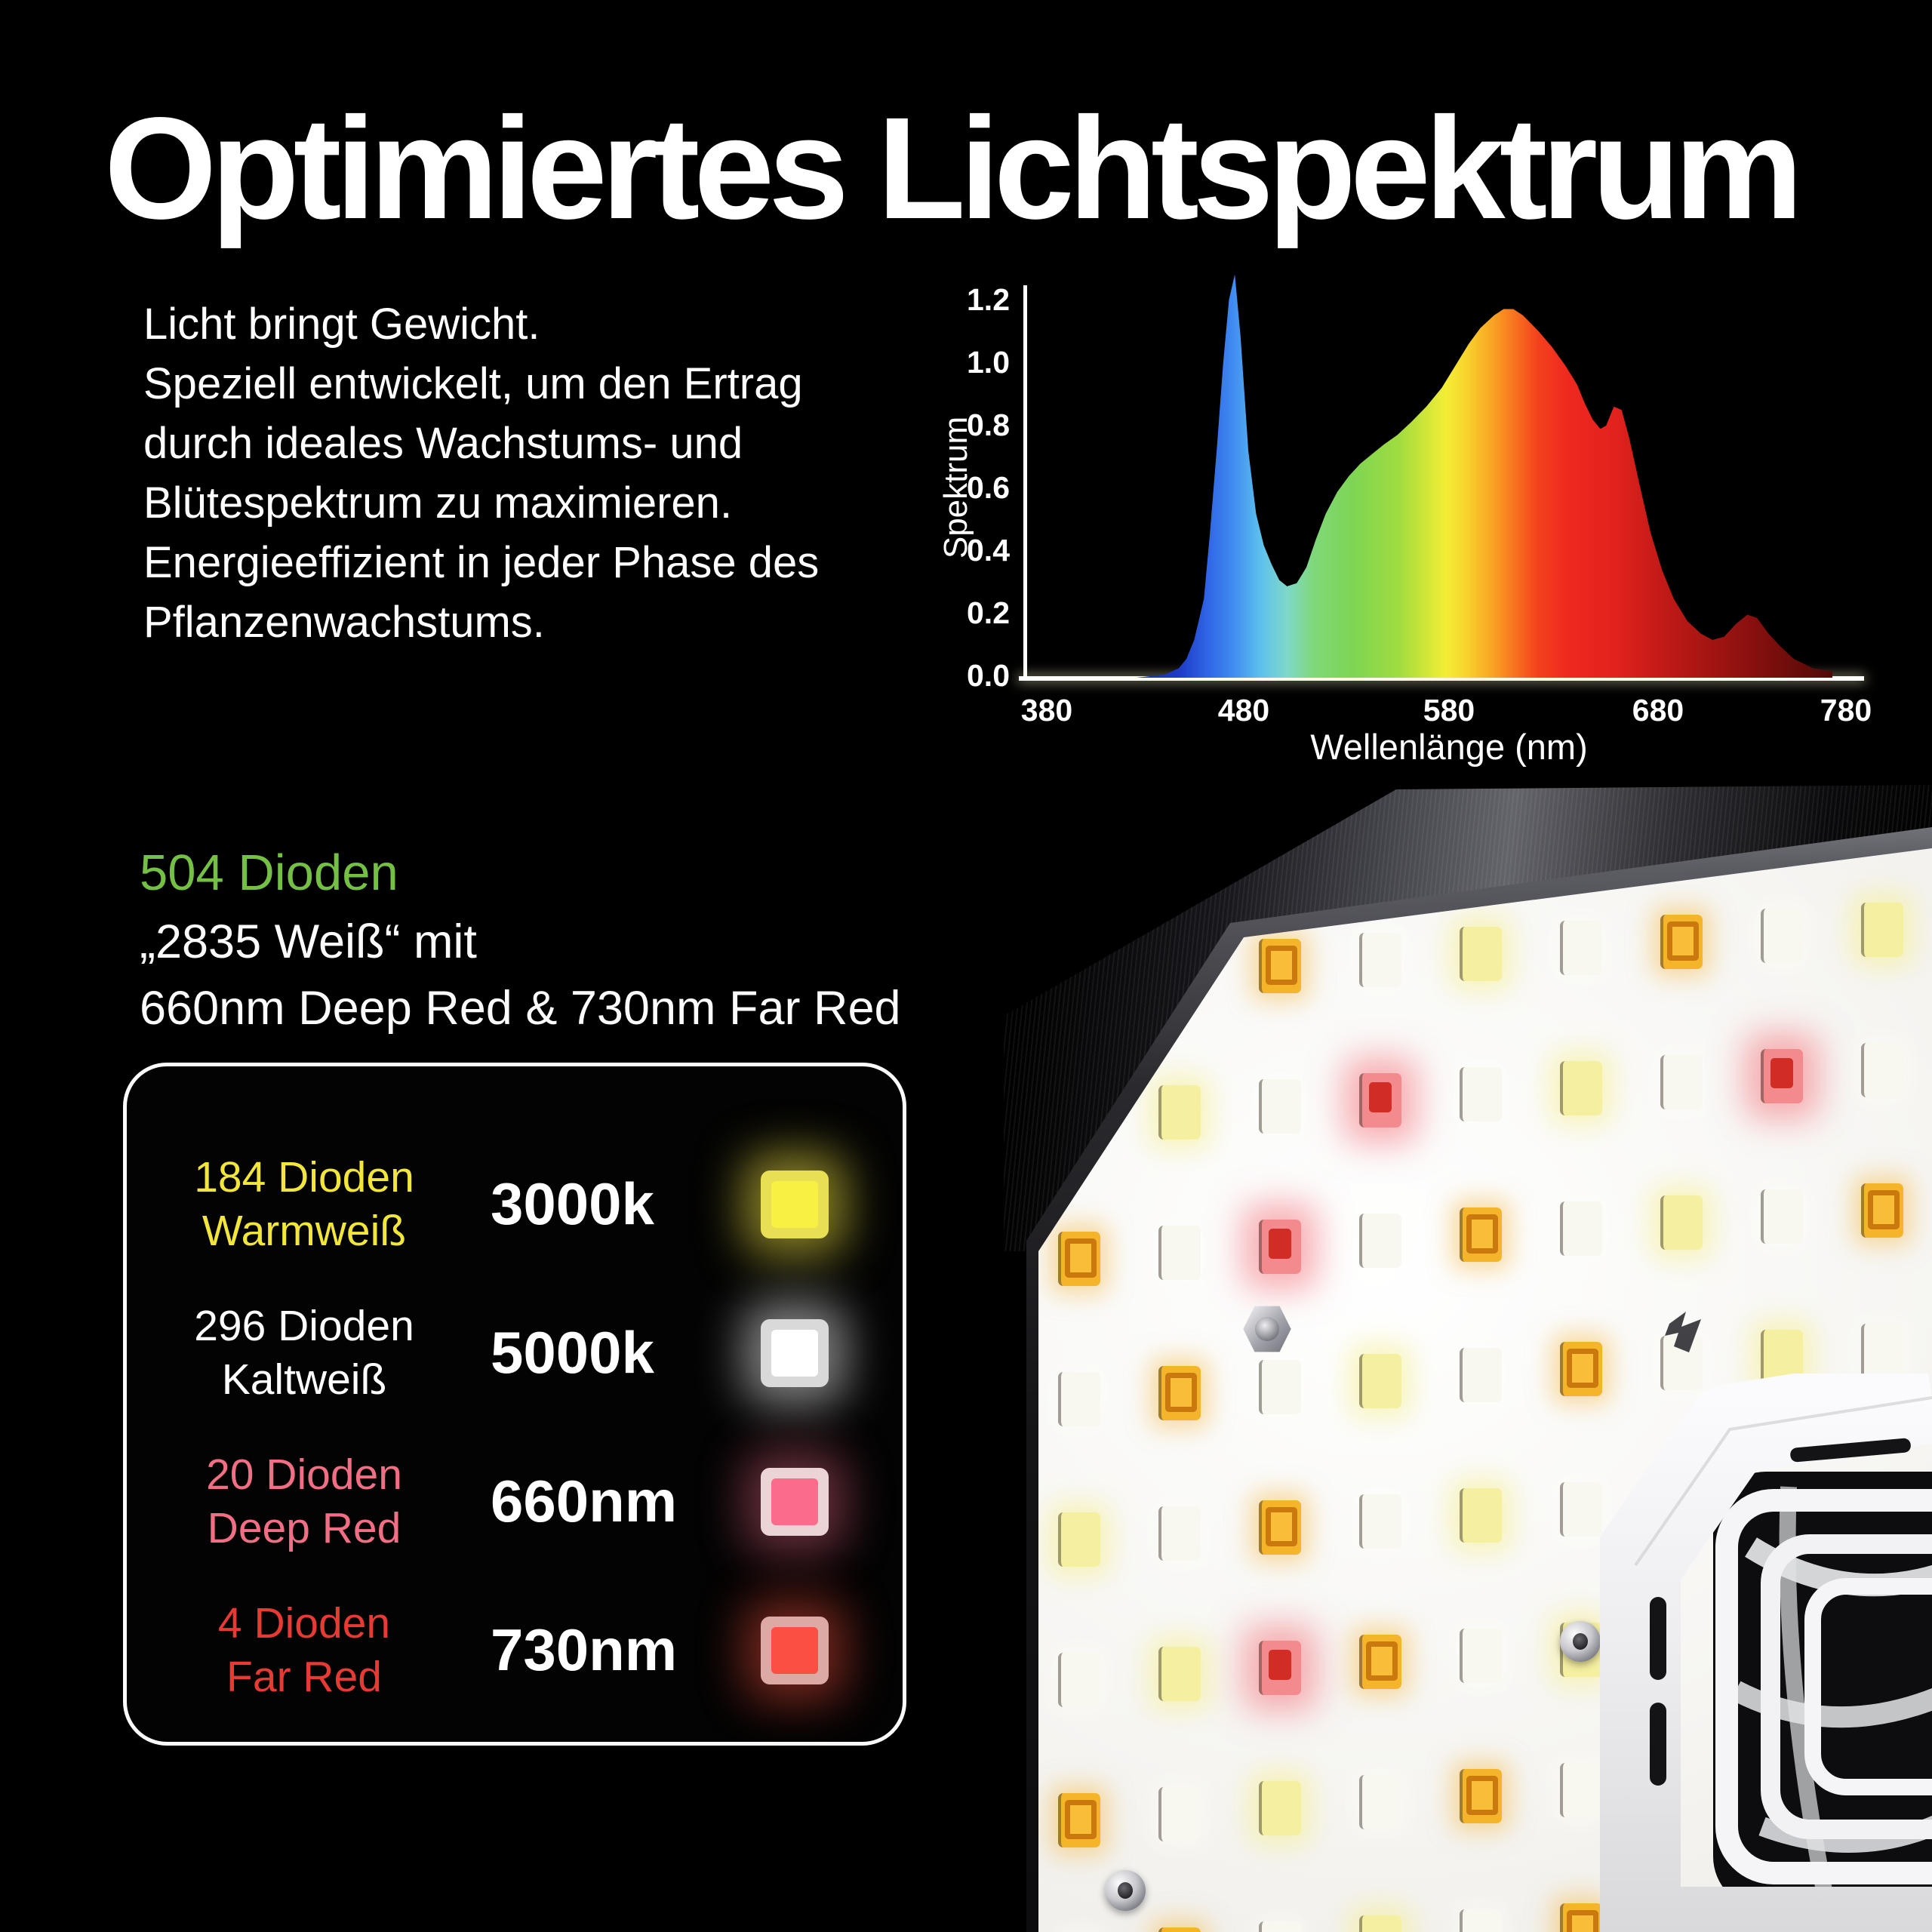 Image resolution: width=1932 pixels, height=1932 pixels. I want to click on brand-logo-mark, so click(1683, 1332).